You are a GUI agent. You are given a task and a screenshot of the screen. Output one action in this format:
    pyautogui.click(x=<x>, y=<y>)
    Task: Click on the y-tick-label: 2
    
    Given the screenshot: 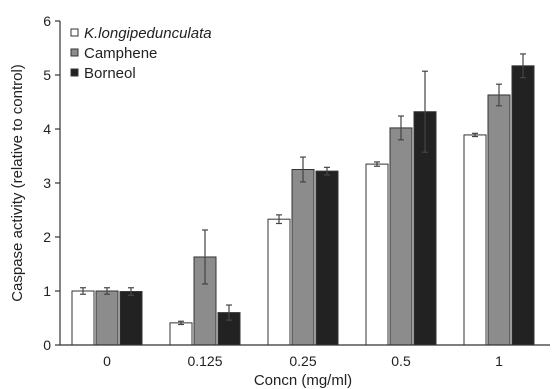 What is the action you would take?
    pyautogui.click(x=47, y=237)
    